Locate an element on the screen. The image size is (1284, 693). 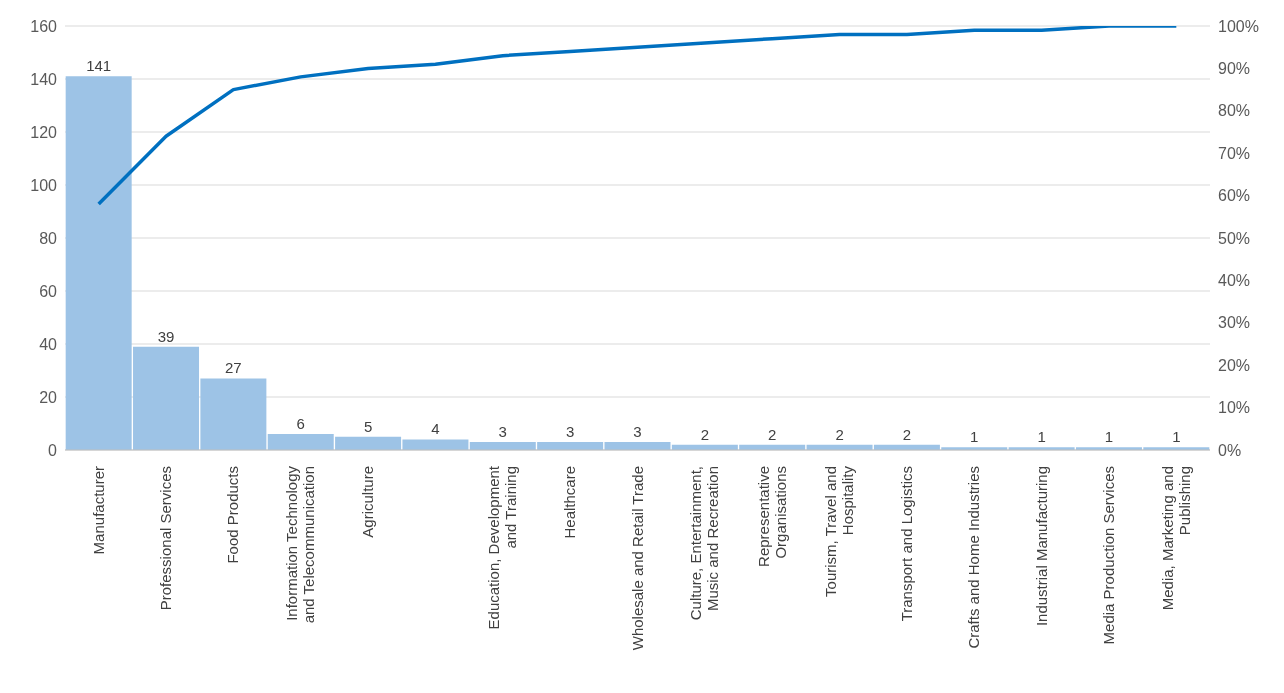
x-tick-label: Culture, Entertainment, Music and Recreation is located at coordinates (704, 543).